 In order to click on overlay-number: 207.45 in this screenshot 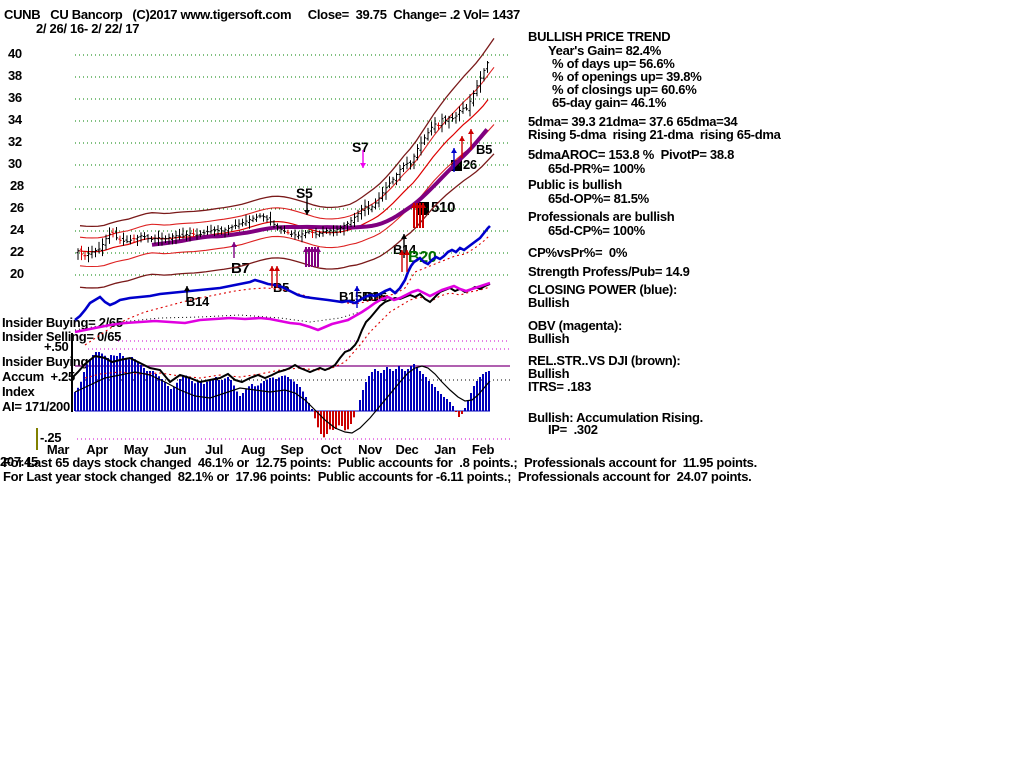, I will do `click(19, 461)`.